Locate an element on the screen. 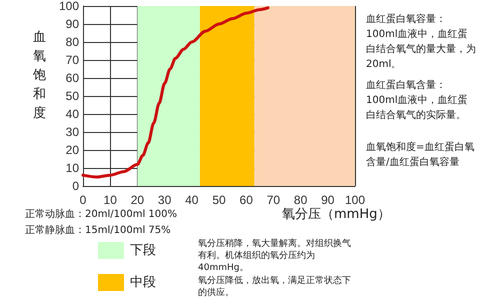 This screenshot has width=480, height=300. y-tick-label: 90 is located at coordinates (73, 24).